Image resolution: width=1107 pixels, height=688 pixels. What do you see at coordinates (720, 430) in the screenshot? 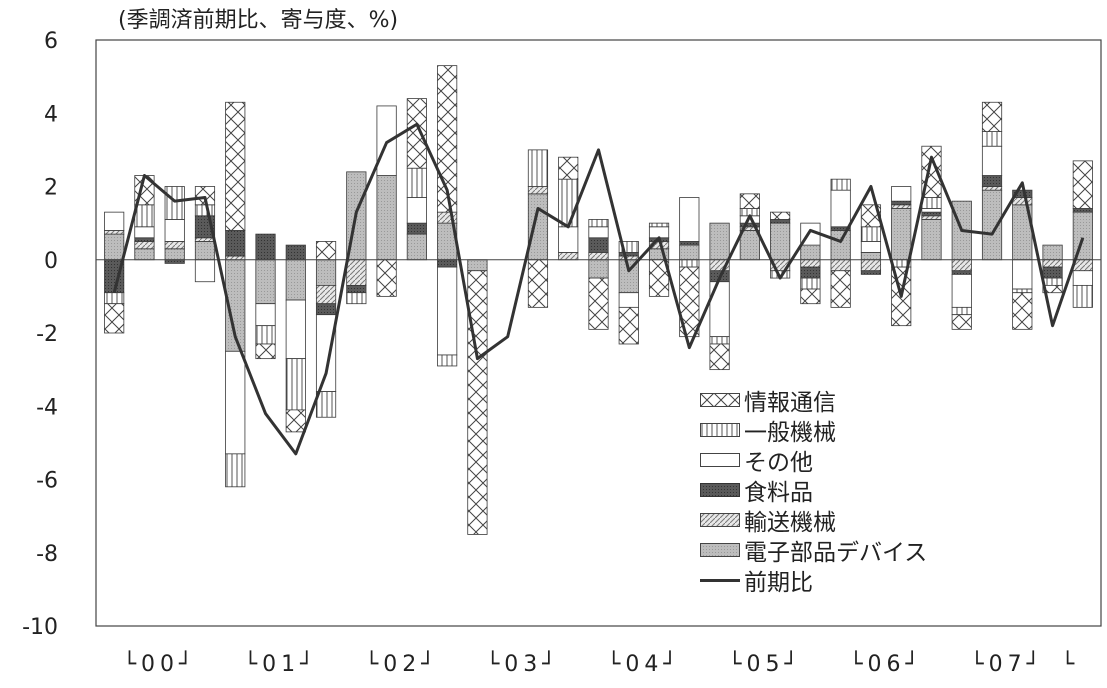
I see `legend-swatch-machinery` at bounding box center [720, 430].